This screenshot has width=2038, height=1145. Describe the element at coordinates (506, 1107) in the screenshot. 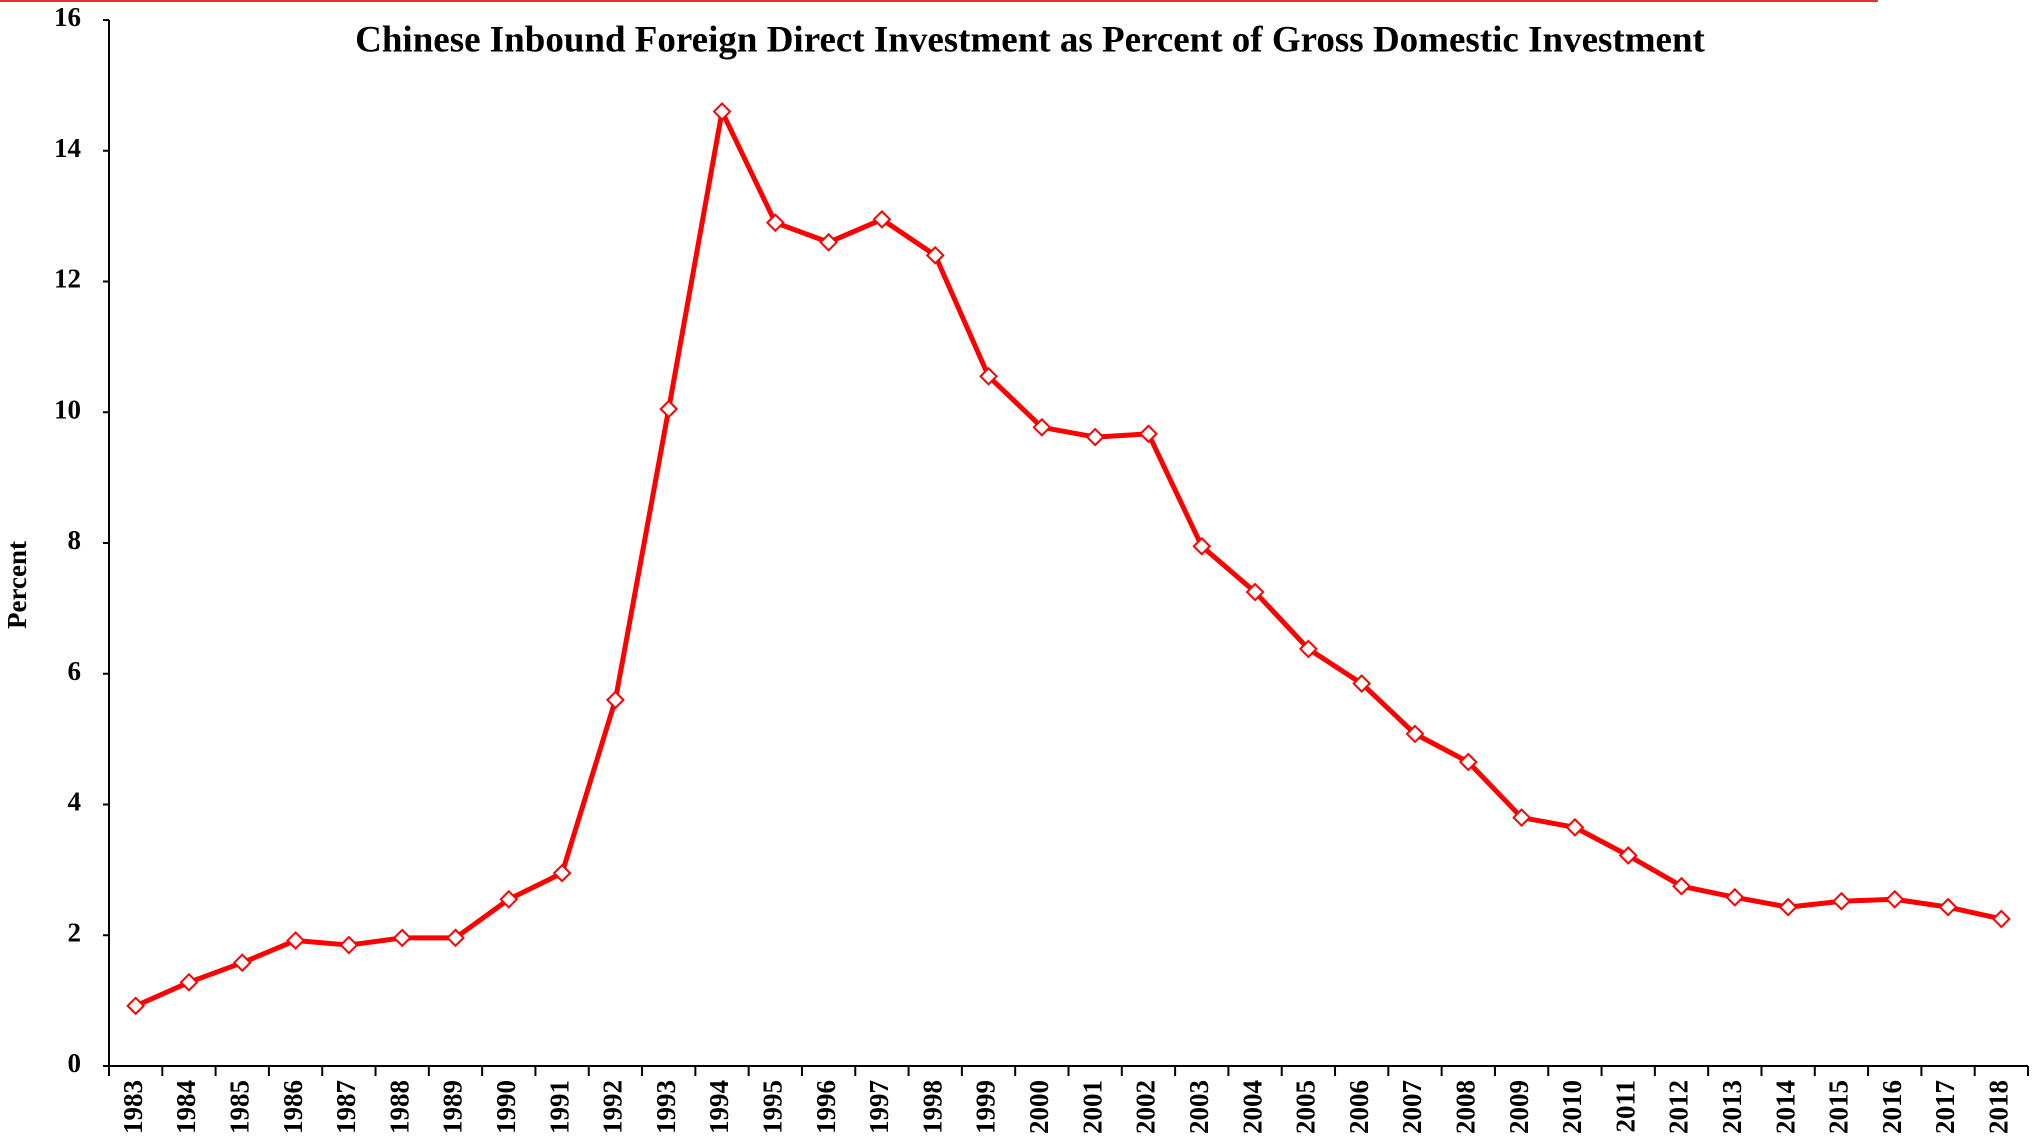

I see `x-tick-label: 1990` at that location.